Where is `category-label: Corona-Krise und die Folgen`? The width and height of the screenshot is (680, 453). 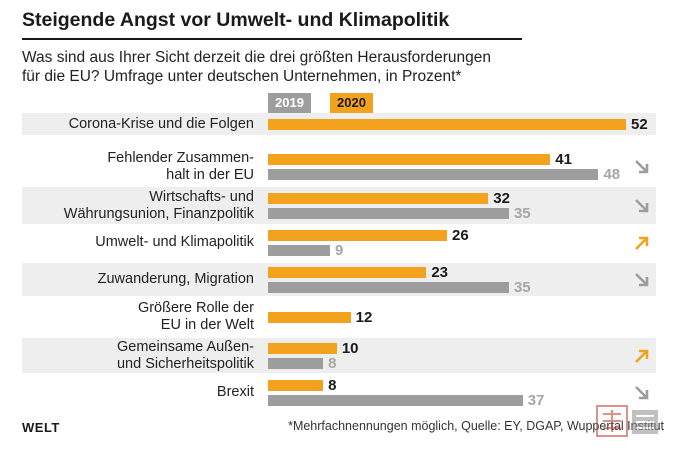 category-label: Corona-Krise und die Folgen is located at coordinates (161, 124).